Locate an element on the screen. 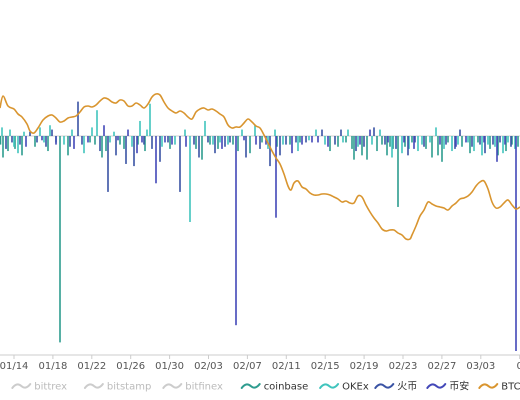 This screenshot has width=520, height=400. legend-item-4: OKEx is located at coordinates (344, 387).